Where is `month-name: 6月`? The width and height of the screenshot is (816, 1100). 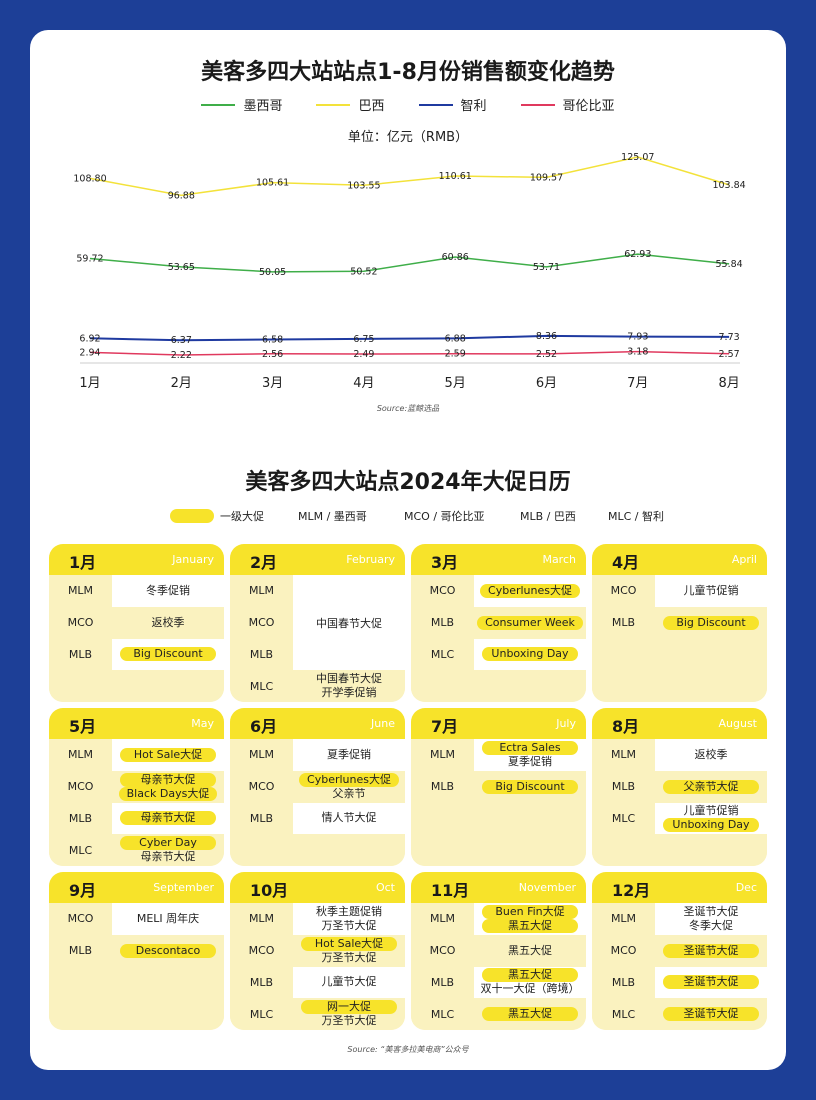
month-name: 6月 is located at coordinates (264, 726).